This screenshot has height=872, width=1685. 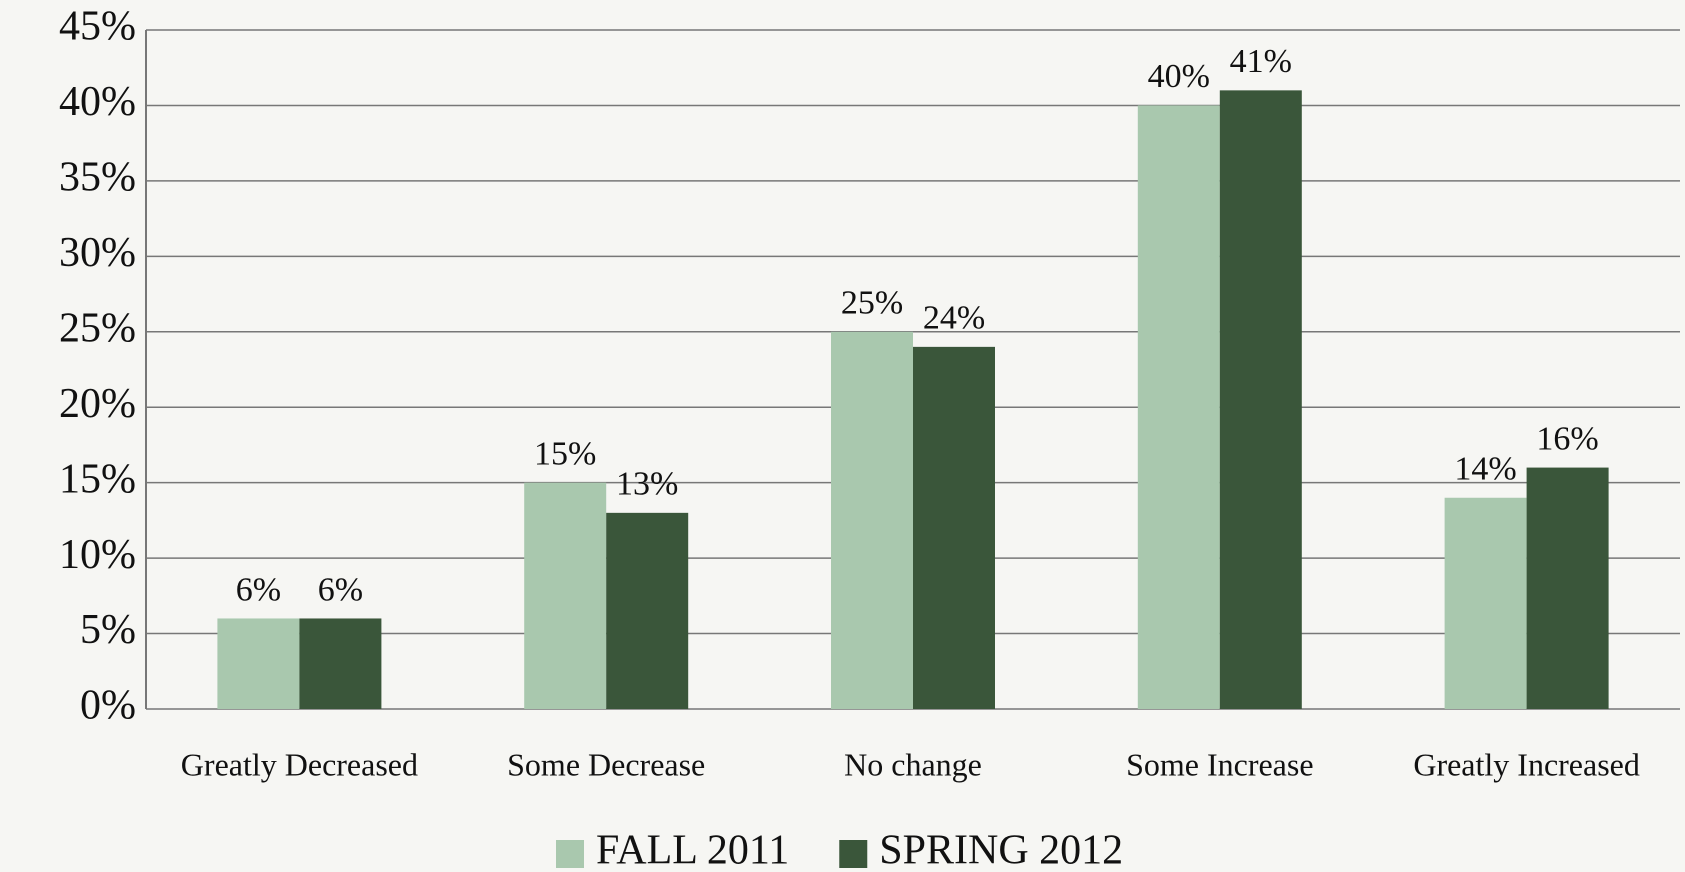 What do you see at coordinates (97, 178) in the screenshot?
I see `y-tick-label: 35%` at bounding box center [97, 178].